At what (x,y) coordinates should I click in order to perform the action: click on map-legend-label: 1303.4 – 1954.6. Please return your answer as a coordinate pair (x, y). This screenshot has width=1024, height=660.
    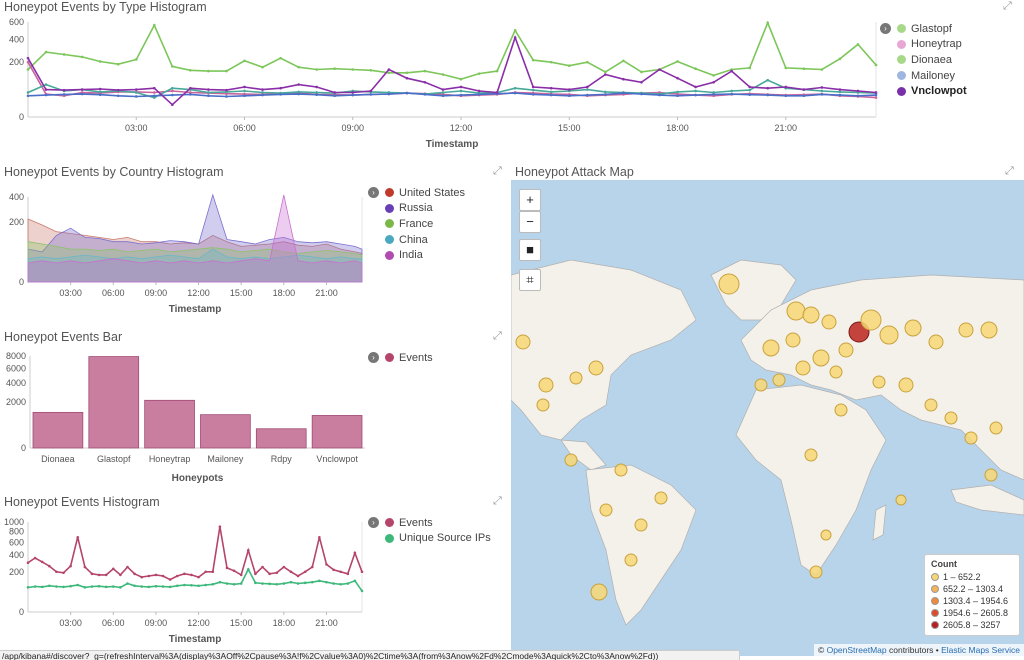
    Looking at the image, I should click on (976, 601).